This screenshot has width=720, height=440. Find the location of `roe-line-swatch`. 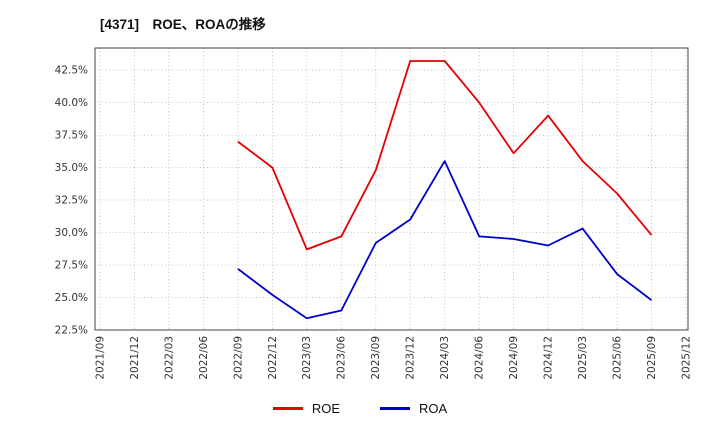

roe-line-swatch is located at coordinates (287, 408).